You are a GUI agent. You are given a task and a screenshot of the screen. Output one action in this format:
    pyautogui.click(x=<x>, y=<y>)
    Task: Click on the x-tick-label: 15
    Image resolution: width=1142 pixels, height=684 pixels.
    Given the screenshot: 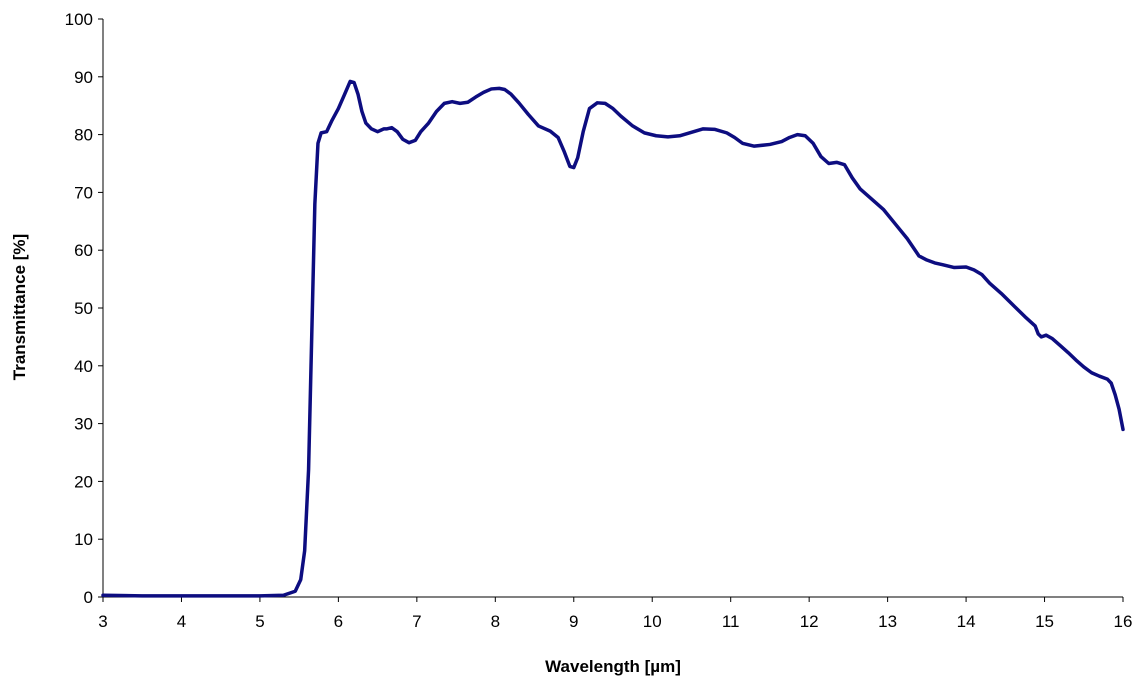 What is the action you would take?
    pyautogui.click(x=1044, y=621)
    